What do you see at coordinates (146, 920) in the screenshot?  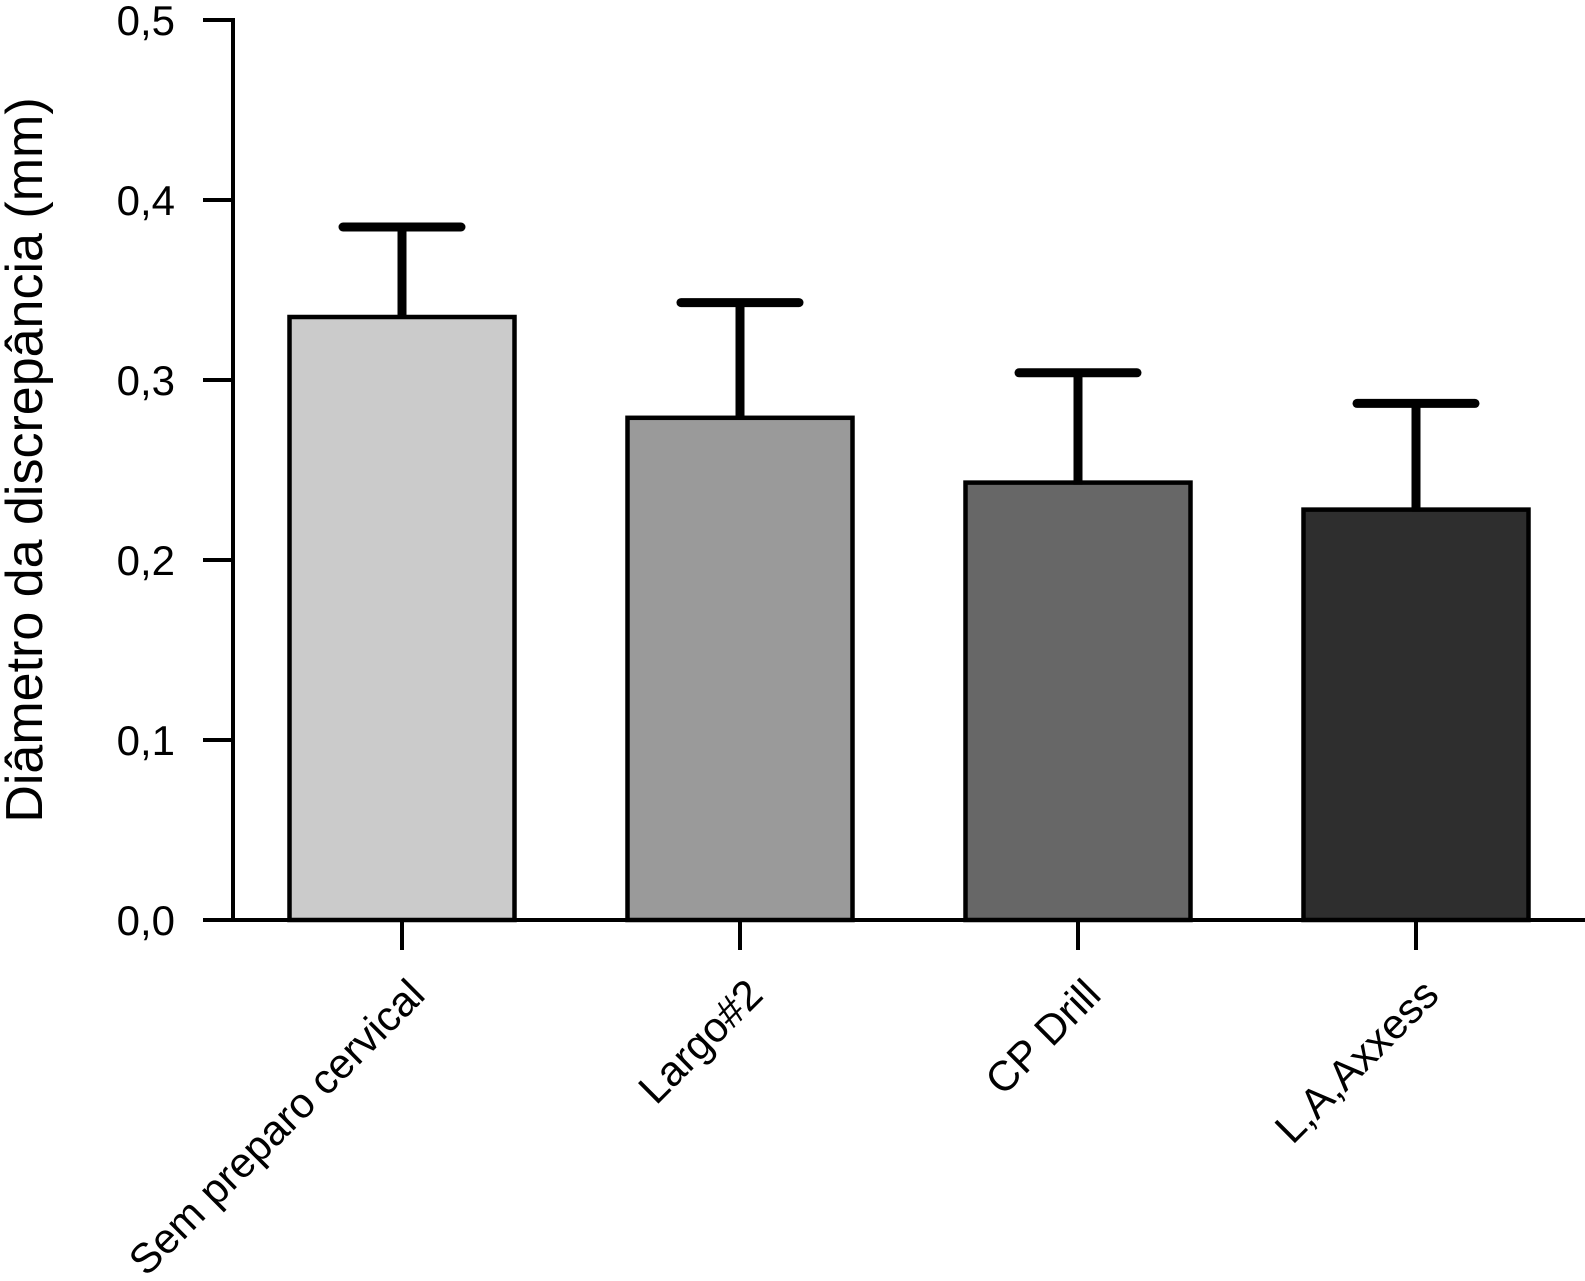 I see `y-tick-label: 0,0` at bounding box center [146, 920].